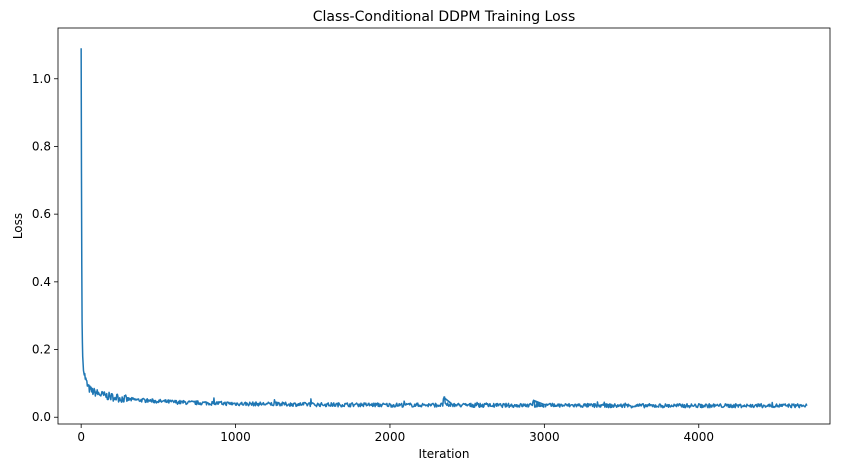 Image resolution: width=846 pixels, height=470 pixels. What do you see at coordinates (390, 437) in the screenshot?
I see `x-tick-label: 2000` at bounding box center [390, 437].